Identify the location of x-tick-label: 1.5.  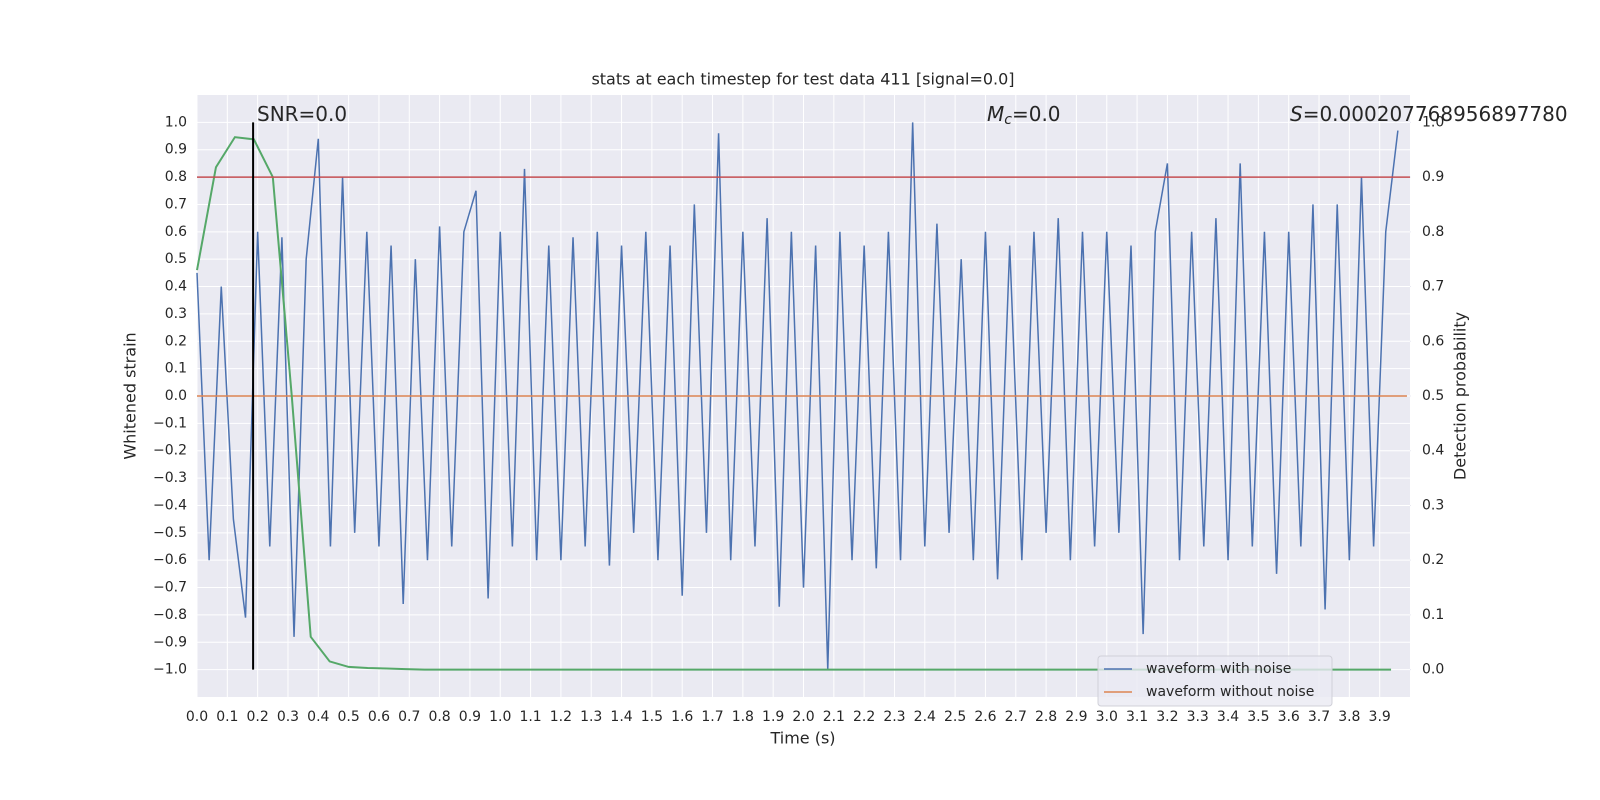
(652, 717).